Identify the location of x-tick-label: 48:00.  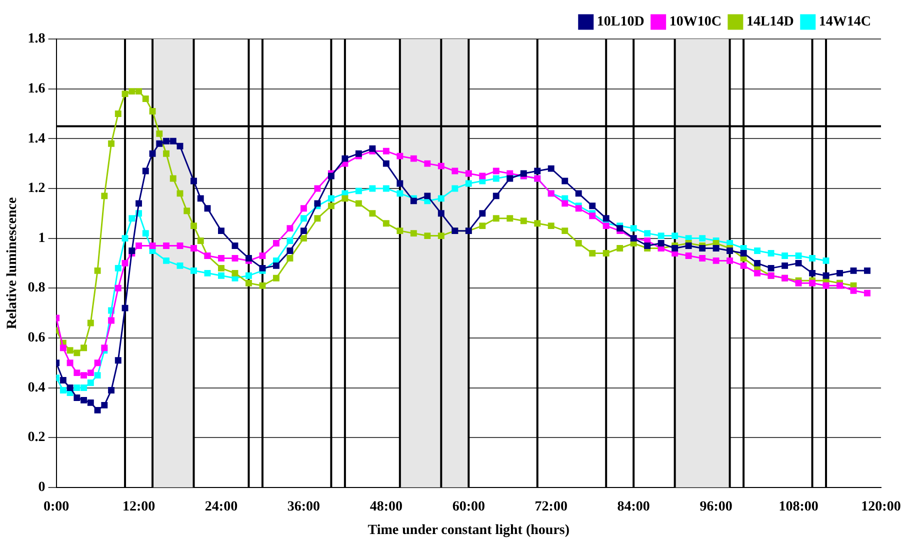
(386, 506).